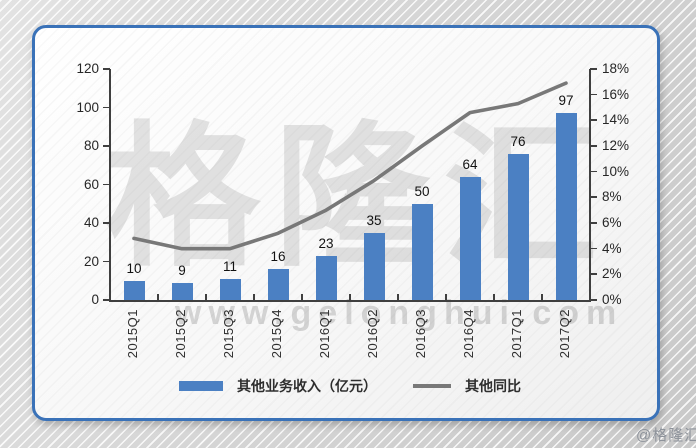 The height and width of the screenshot is (448, 696). Describe the element at coordinates (518, 141) in the screenshot. I see `bar-value-label: 76` at that location.